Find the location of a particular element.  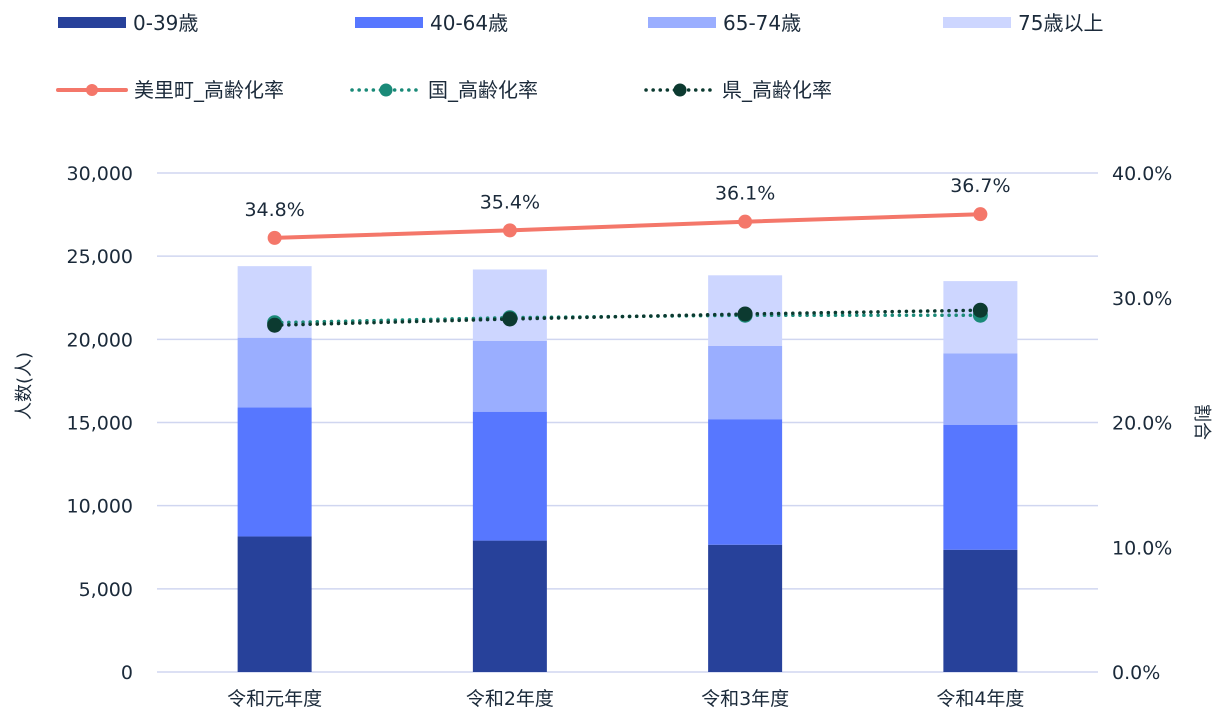

legend-label: 75歳以上 is located at coordinates (1060, 23).